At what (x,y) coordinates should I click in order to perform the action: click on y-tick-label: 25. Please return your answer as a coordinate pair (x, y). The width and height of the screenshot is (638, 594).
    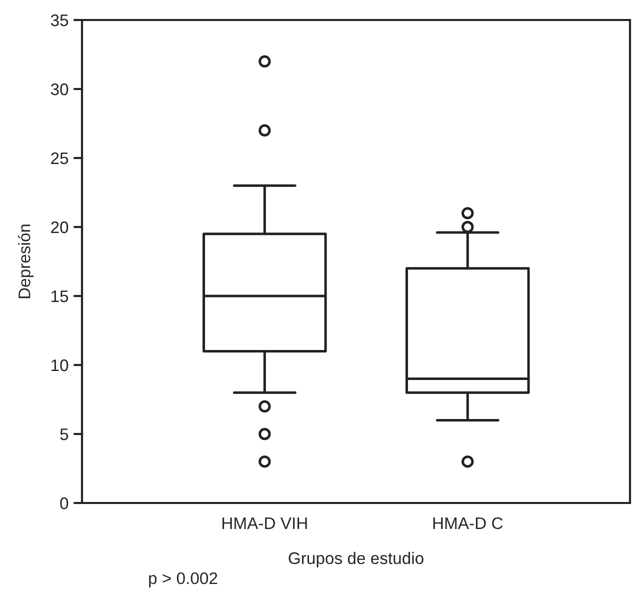
    Looking at the image, I should click on (59, 158).